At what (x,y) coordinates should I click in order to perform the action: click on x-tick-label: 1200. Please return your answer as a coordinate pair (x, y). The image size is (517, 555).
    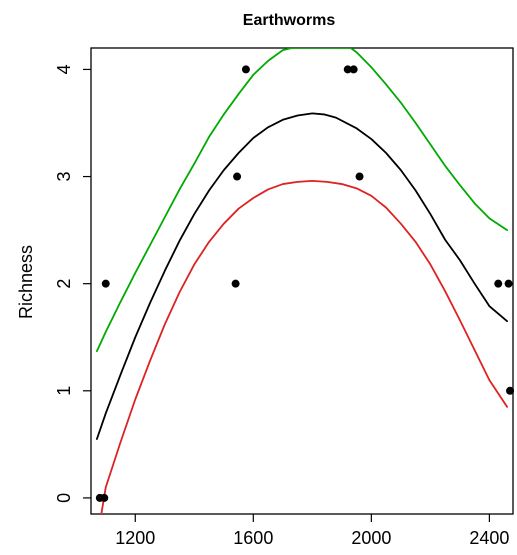
    Looking at the image, I should click on (135, 538).